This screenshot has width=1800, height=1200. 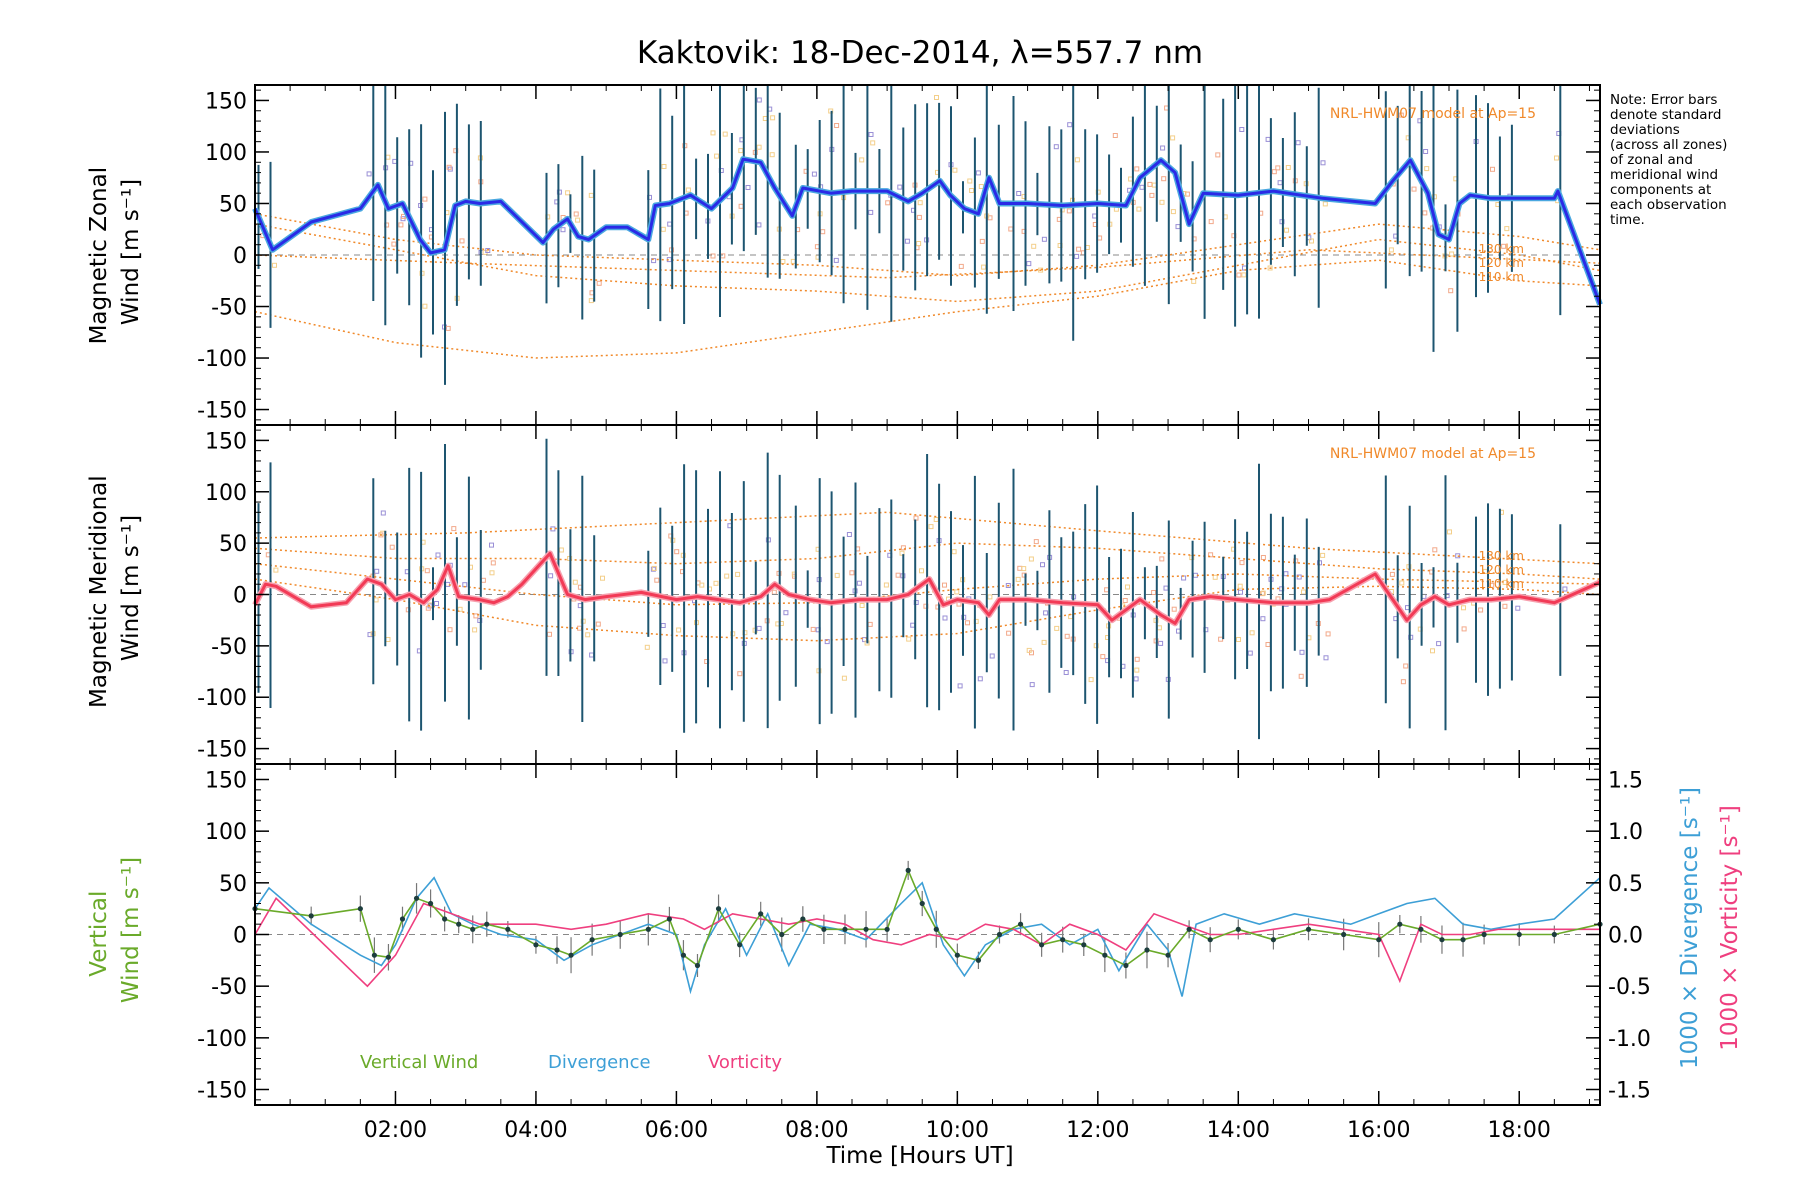 I want to click on x-tick-label: 04:00, so click(x=535, y=1130).